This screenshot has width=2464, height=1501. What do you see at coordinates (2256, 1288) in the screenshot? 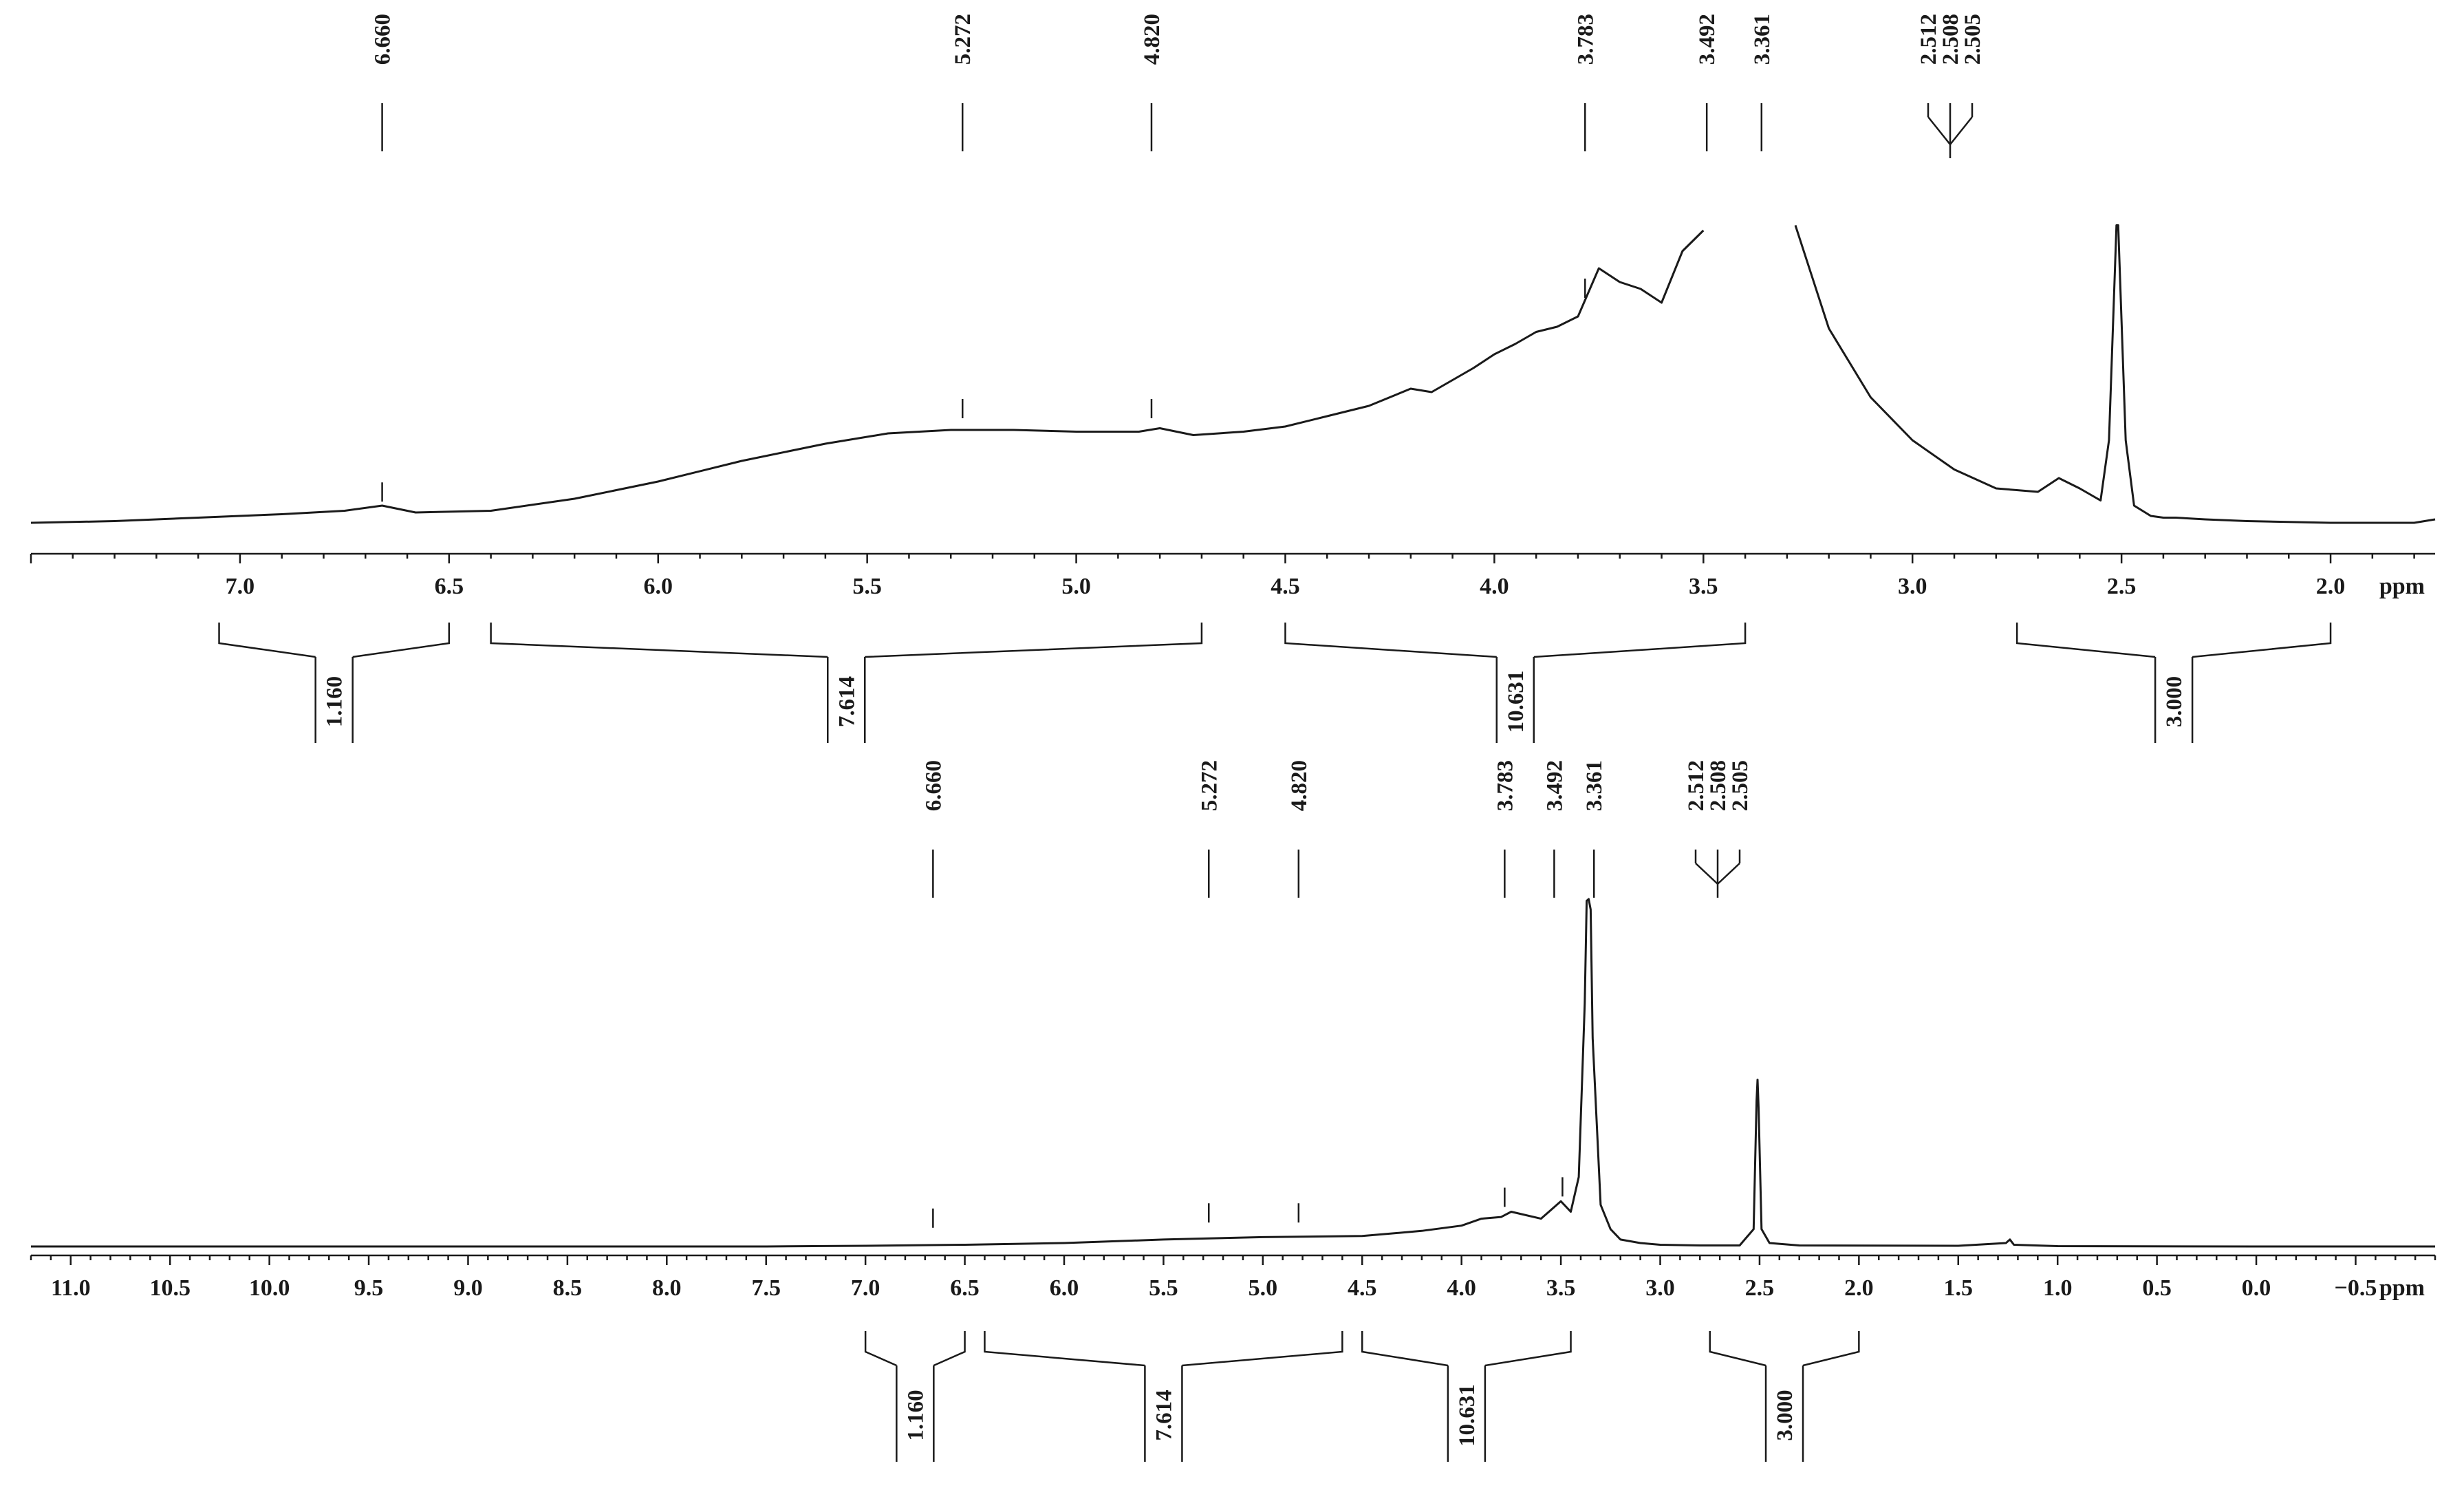
I see `x-tick-label: 0.0` at bounding box center [2256, 1288].